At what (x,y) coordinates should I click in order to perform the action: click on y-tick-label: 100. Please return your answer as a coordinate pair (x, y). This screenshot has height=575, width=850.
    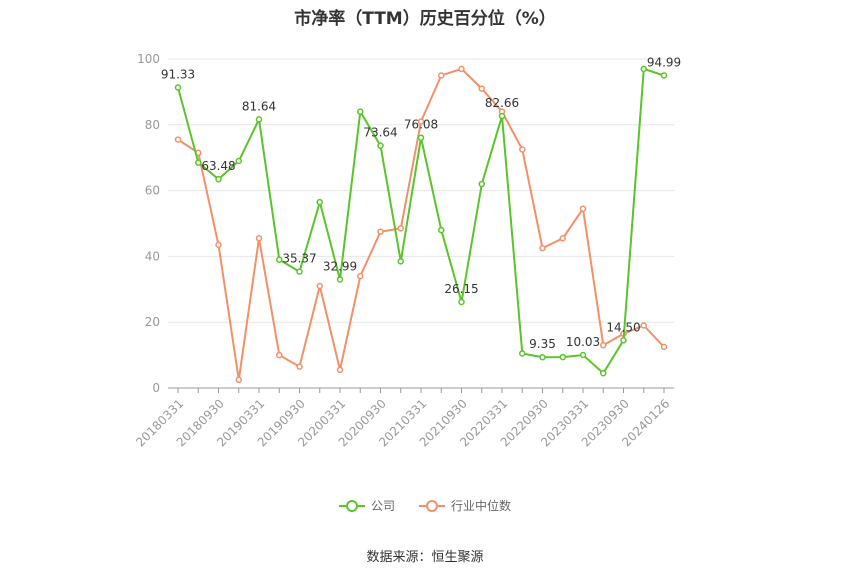
    Looking at the image, I should click on (148, 59).